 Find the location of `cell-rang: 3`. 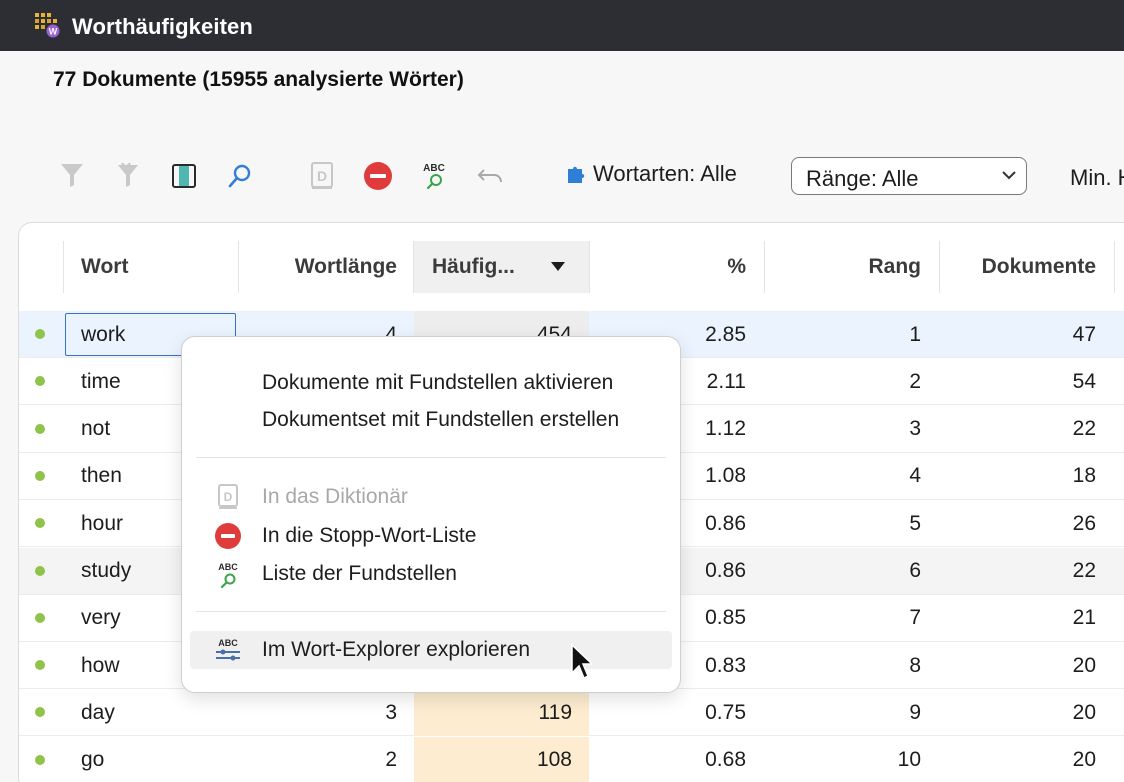

cell-rang: 3 is located at coordinates (915, 429).